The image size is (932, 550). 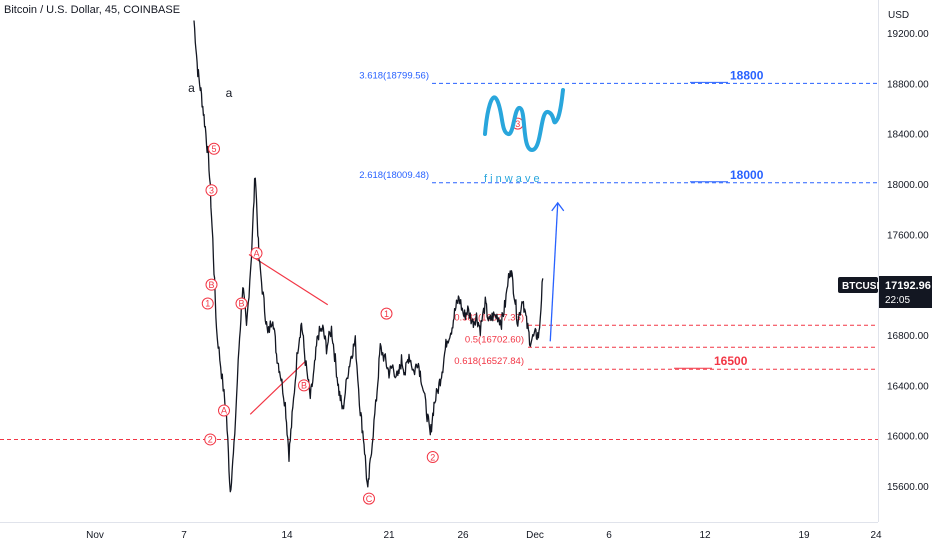 What do you see at coordinates (184, 535) in the screenshot?
I see `x-tick-label: 7` at bounding box center [184, 535].